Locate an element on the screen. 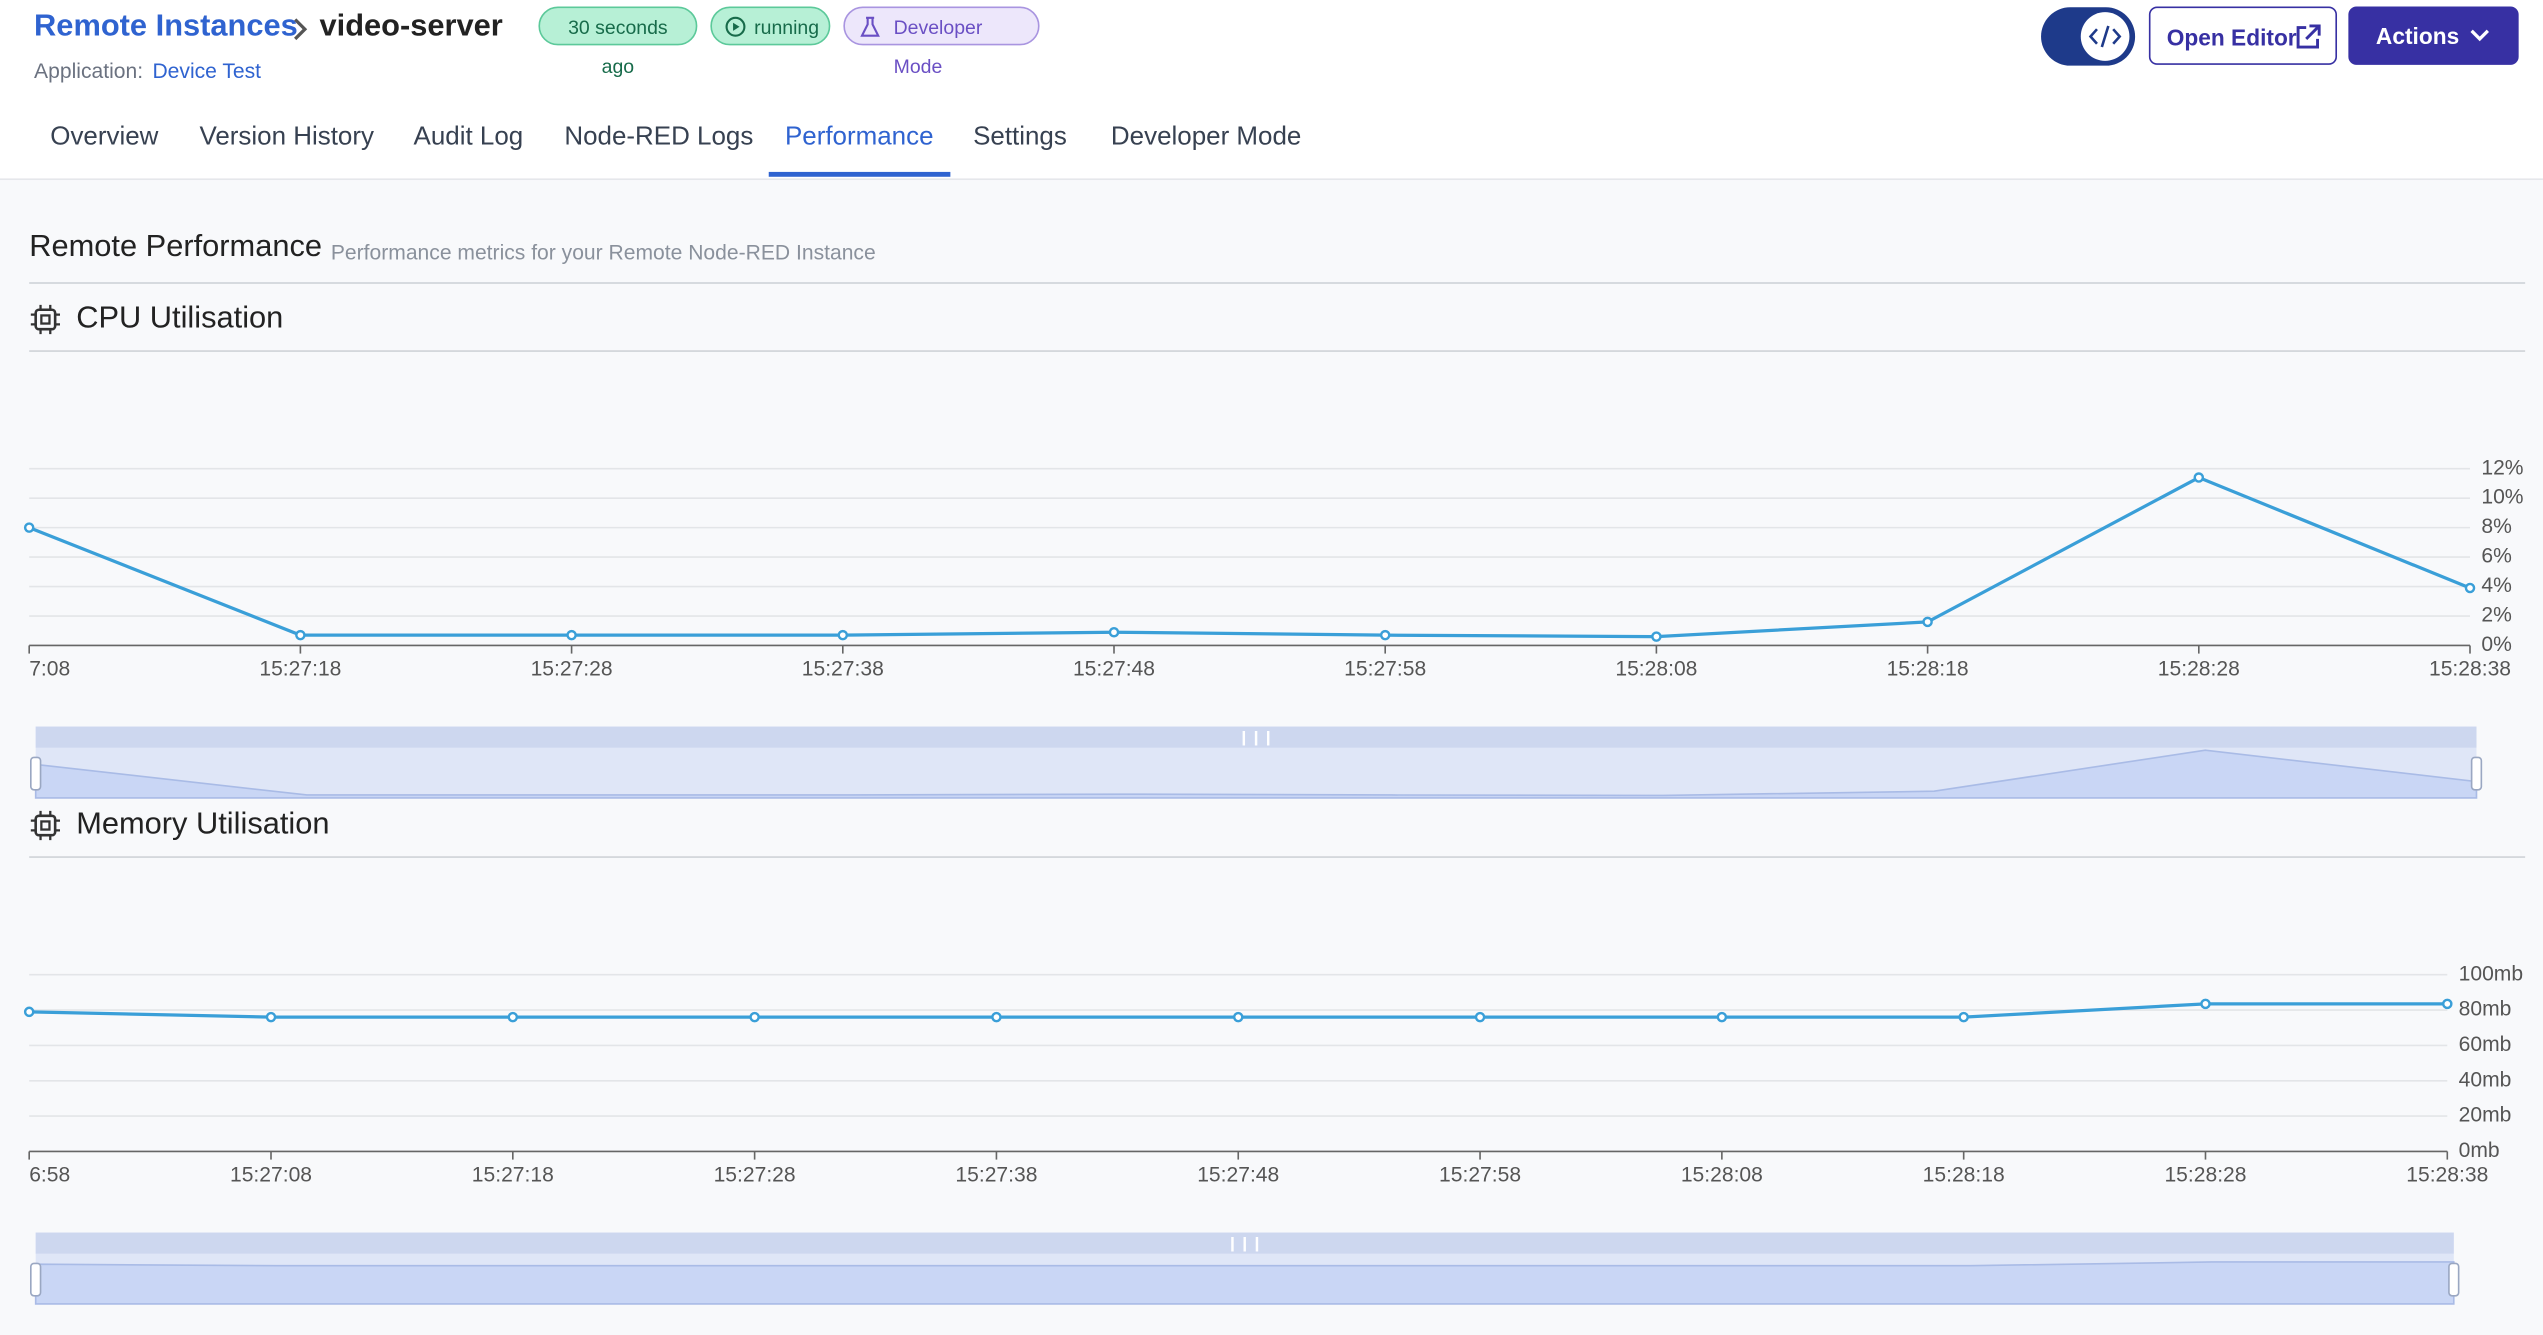 The width and height of the screenshot is (2543, 1335). flask-icon is located at coordinates (870, 26).